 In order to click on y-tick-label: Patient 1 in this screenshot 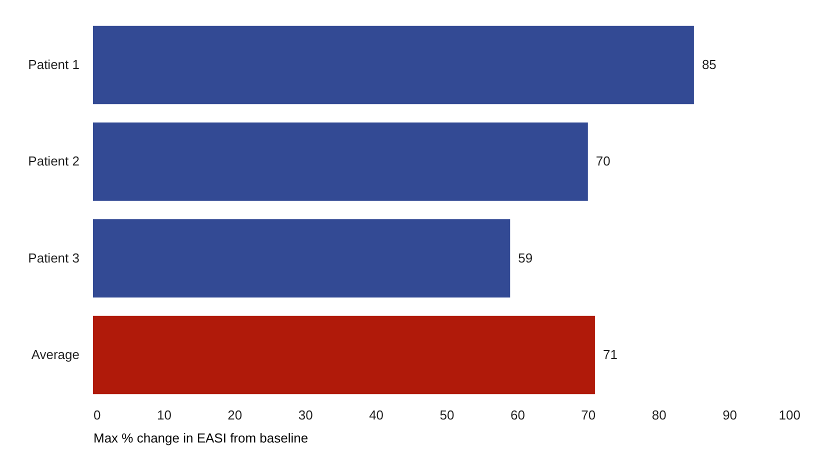, I will do `click(54, 64)`.